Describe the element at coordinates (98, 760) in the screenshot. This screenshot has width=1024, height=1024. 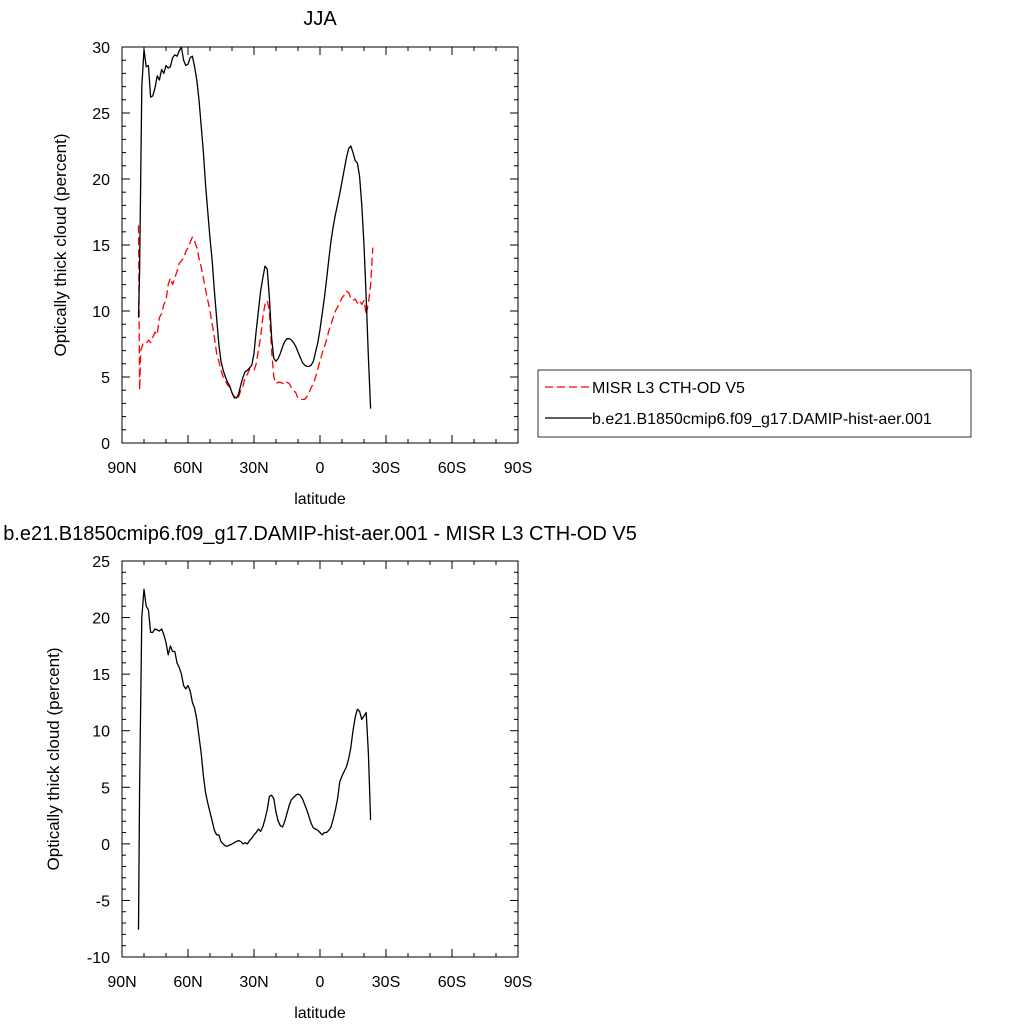
I see `y-tick-labels: -10 -5 0 5 10 15 20 25` at that location.